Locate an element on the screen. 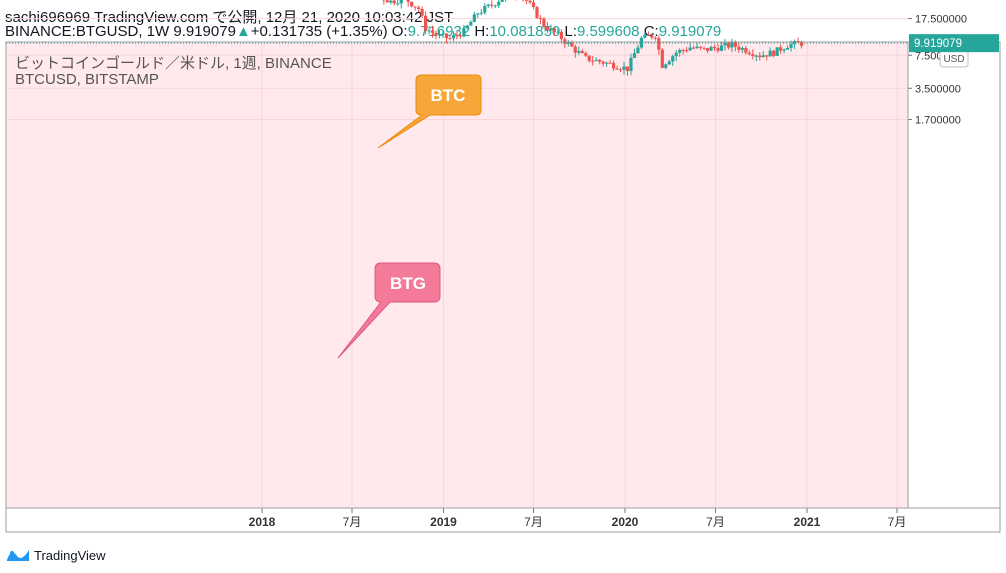 The image size is (1006, 573). close-value: 9.919079 is located at coordinates (690, 31).